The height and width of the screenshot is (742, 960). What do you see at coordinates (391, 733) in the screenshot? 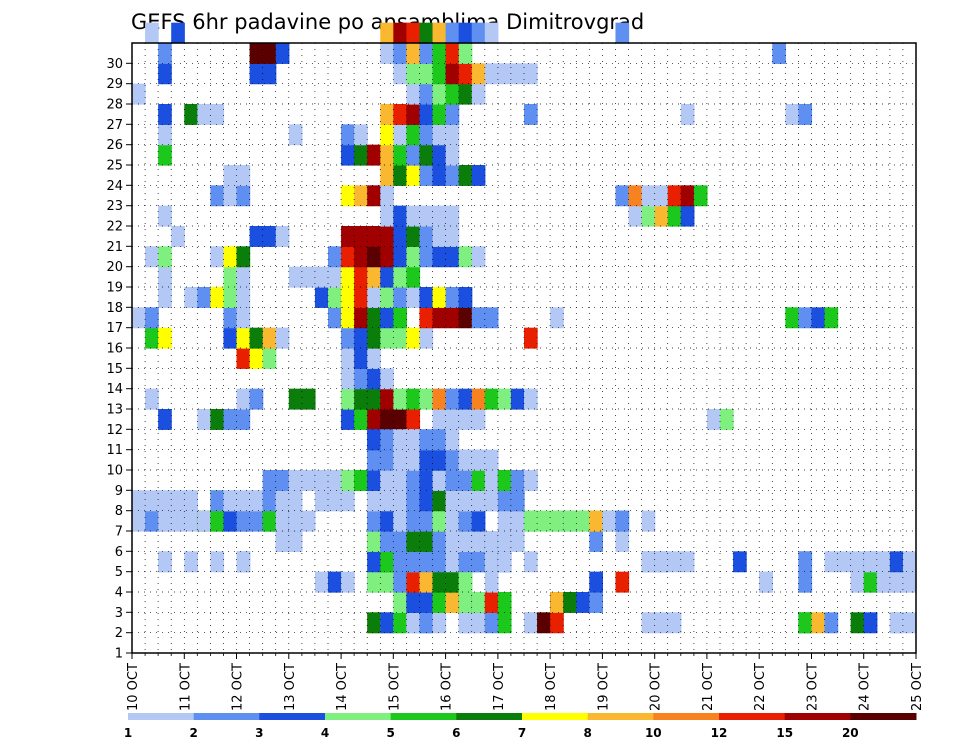
I see `colorbar-label: 5` at bounding box center [391, 733].